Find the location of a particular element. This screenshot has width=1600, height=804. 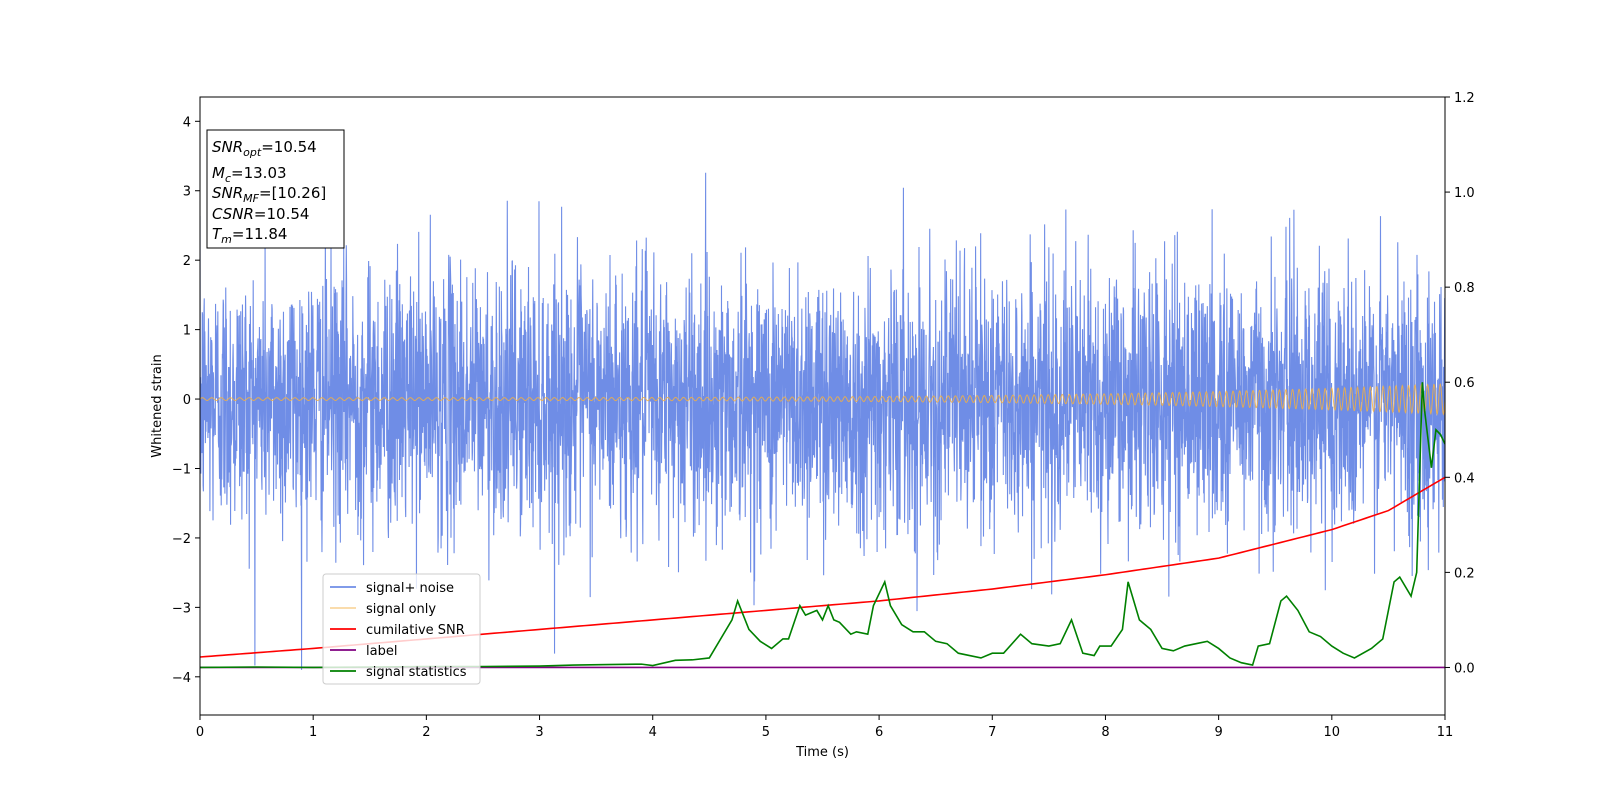

legend-frame is located at coordinates (401, 629).